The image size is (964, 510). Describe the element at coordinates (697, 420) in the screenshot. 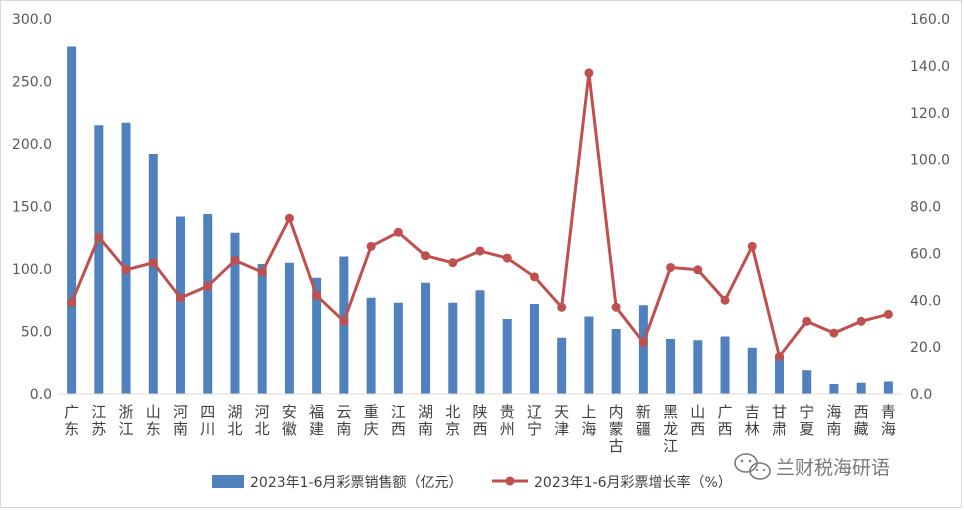

I see `category-label: 山西` at that location.